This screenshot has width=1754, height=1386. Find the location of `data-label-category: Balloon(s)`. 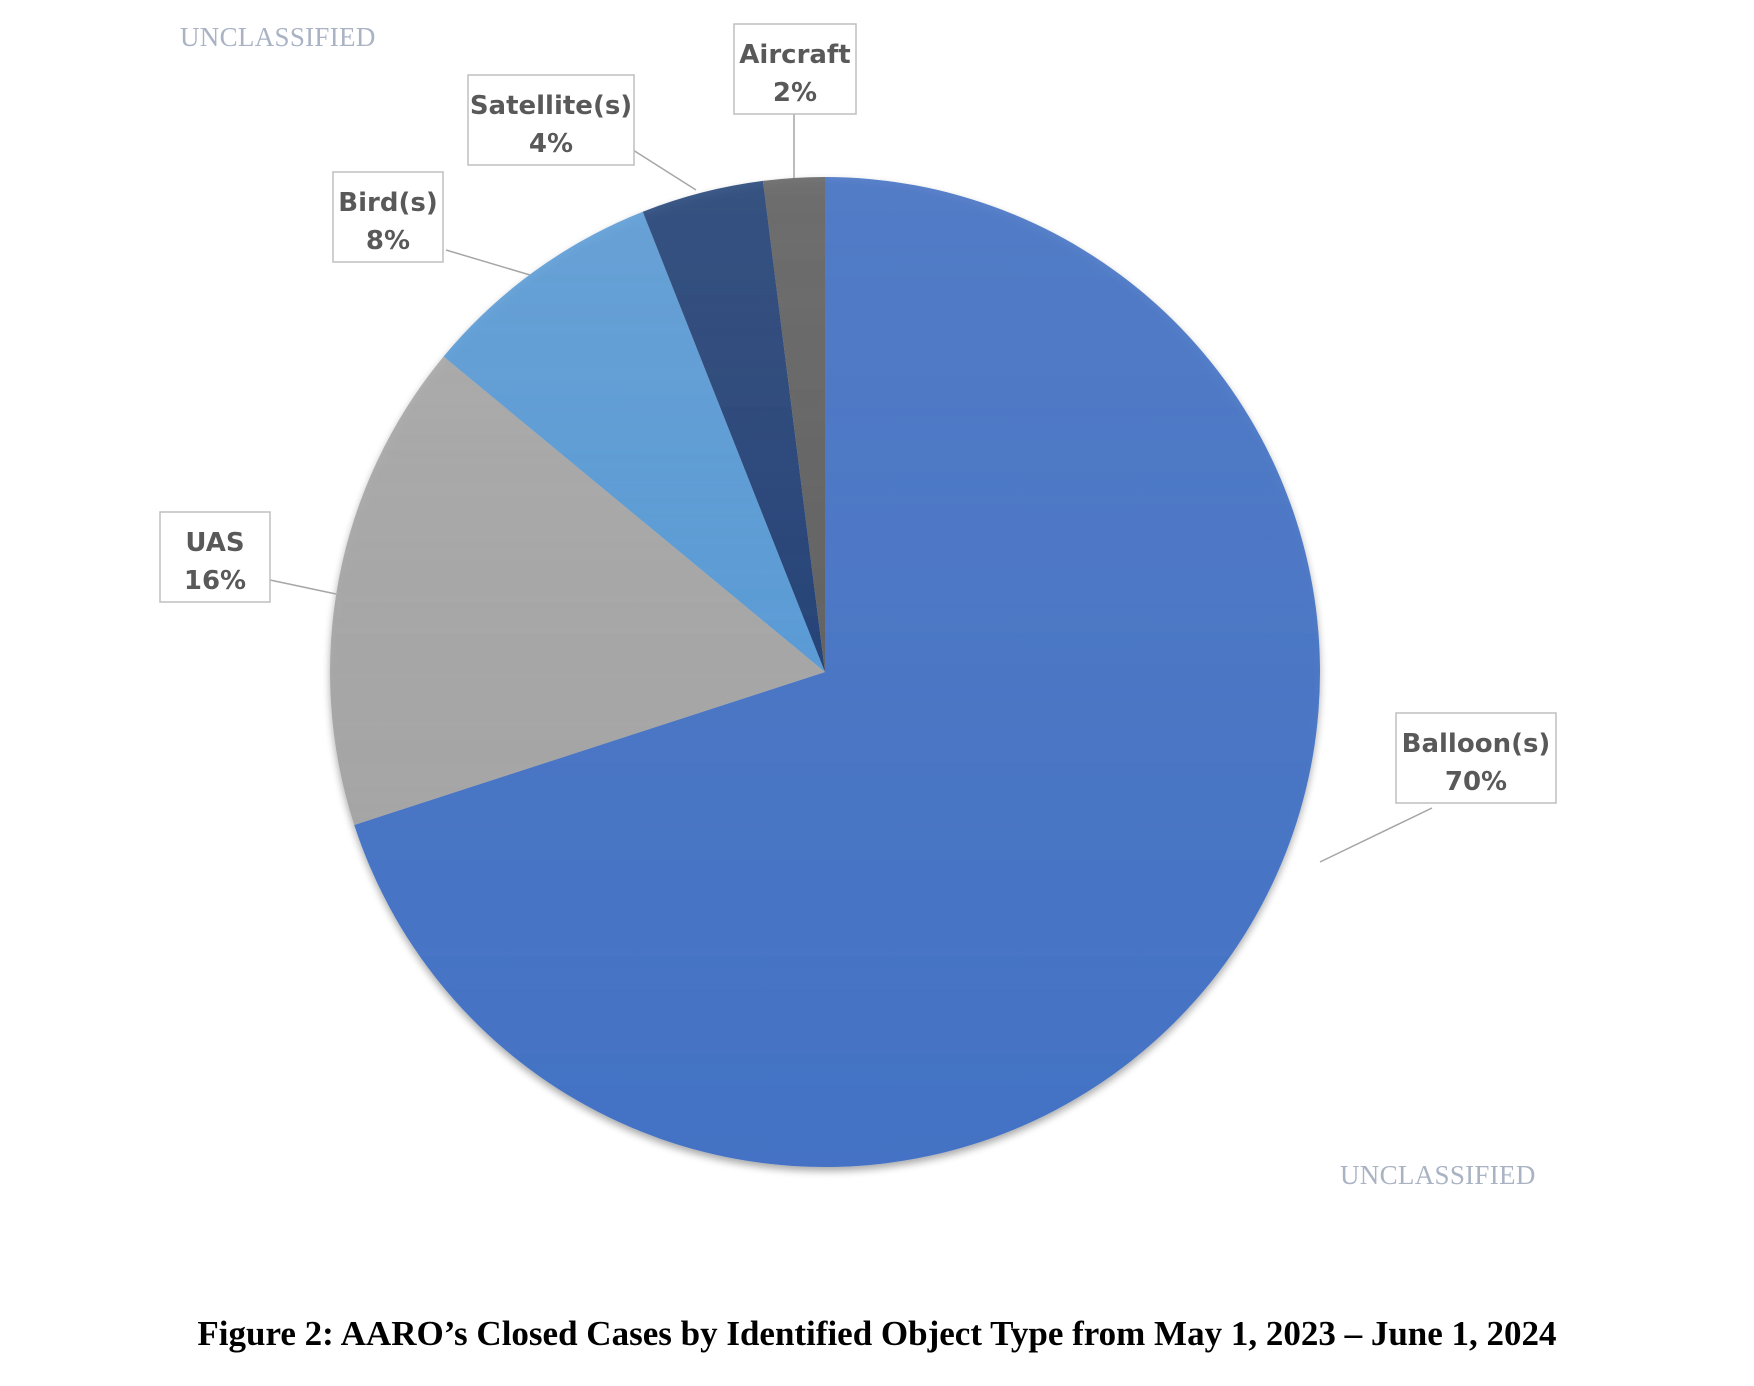

data-label-category: Balloon(s) is located at coordinates (1476, 744).